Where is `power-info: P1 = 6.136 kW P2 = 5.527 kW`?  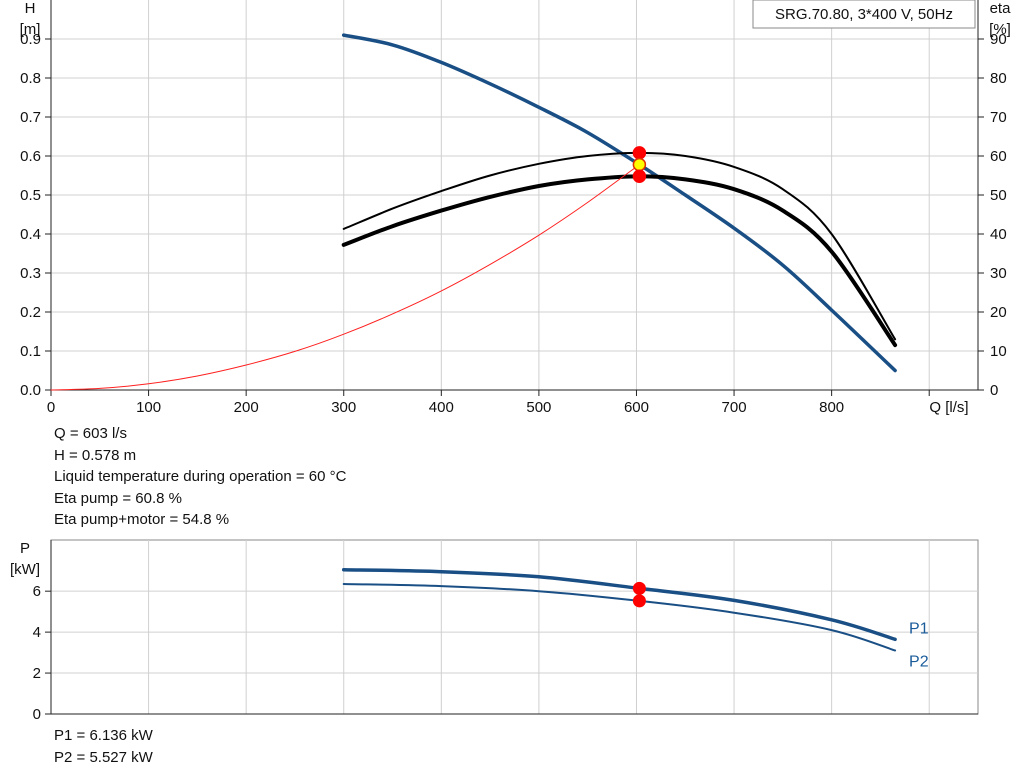 power-info: P1 = 6.136 kW P2 = 5.527 kW is located at coordinates (103, 746).